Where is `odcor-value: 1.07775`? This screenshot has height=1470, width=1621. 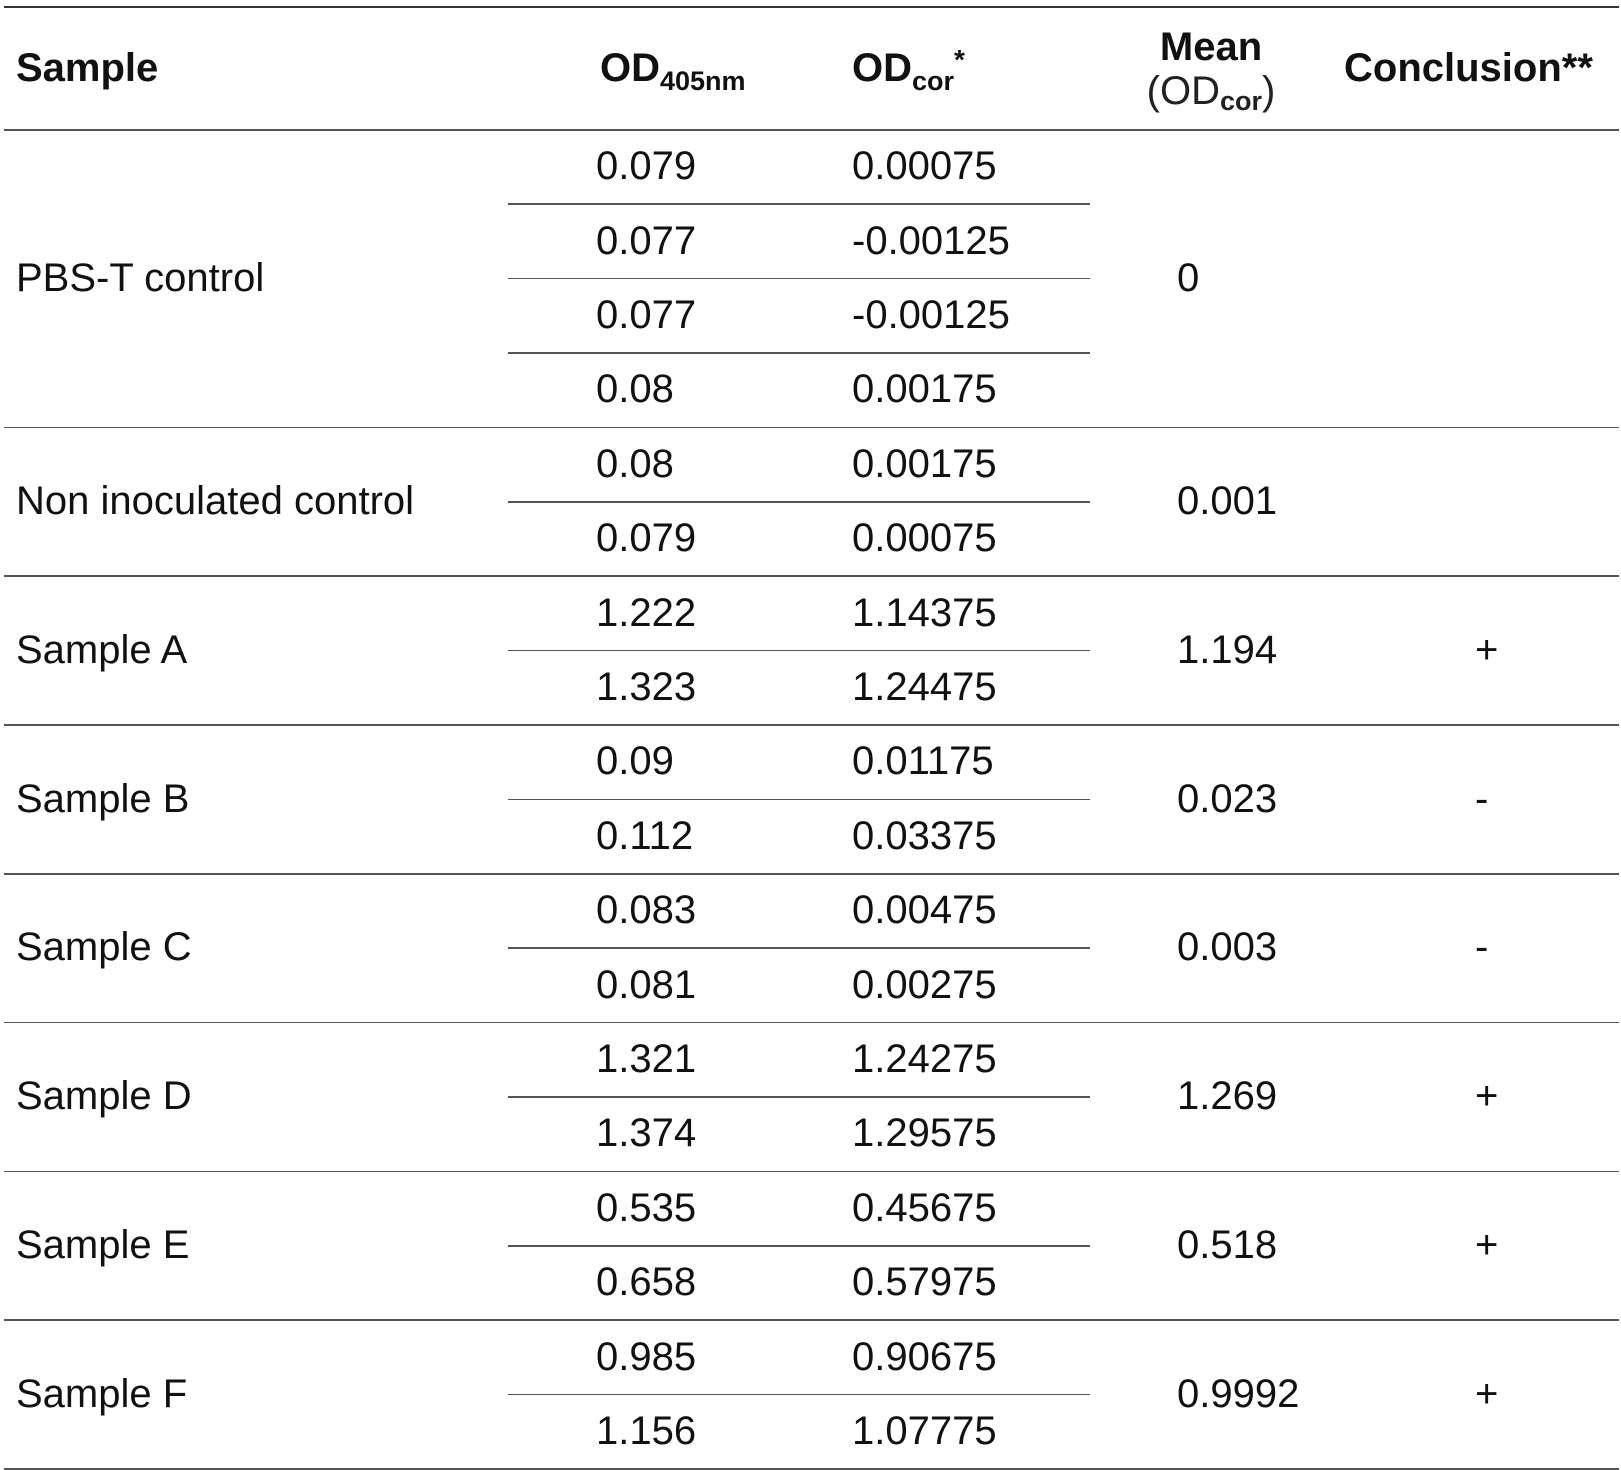
odcor-value: 1.07775 is located at coordinates (924, 1431).